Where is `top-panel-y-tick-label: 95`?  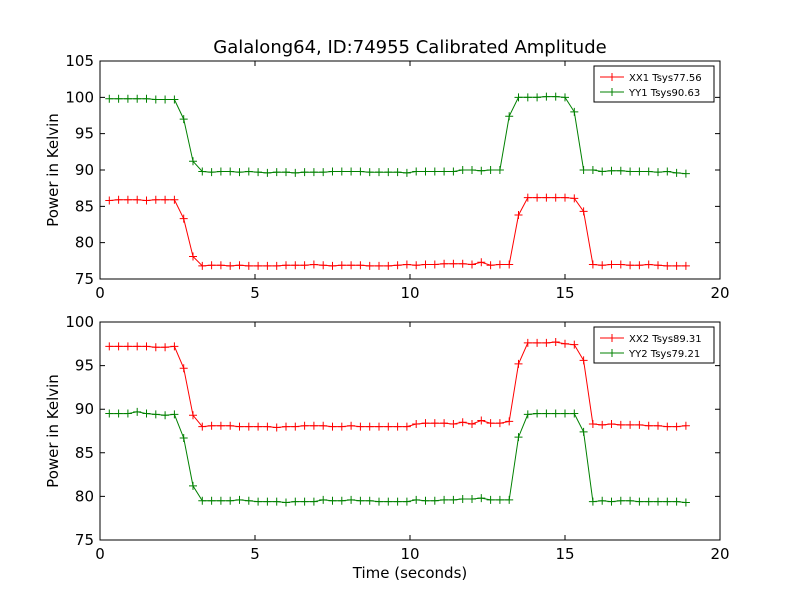 top-panel-y-tick-label: 95 is located at coordinates (84, 134).